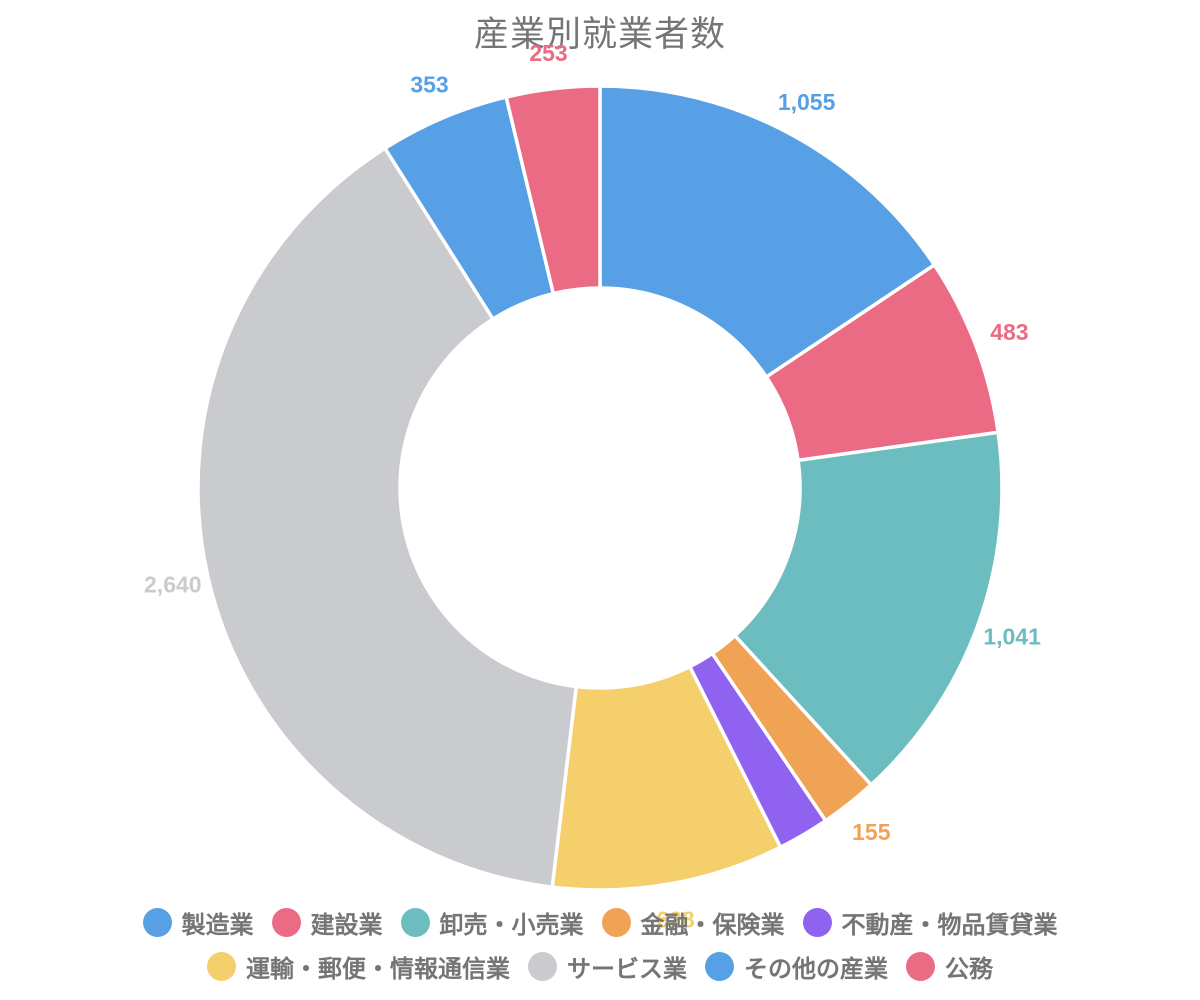 The height and width of the screenshot is (1000, 1200). Describe the element at coordinates (675, 919) in the screenshot. I see `slice-value-label: 628` at that location.